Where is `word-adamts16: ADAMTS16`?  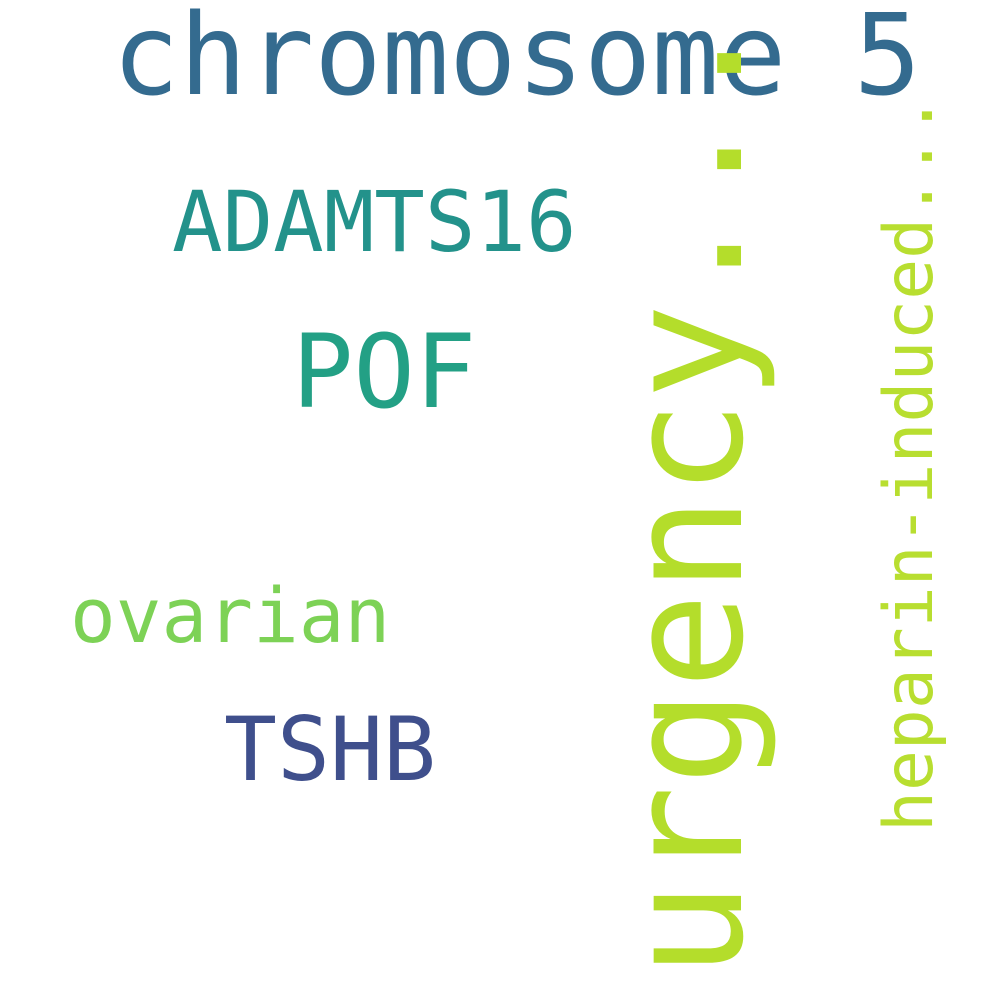
word-adamts16: ADAMTS16 is located at coordinates (374, 222).